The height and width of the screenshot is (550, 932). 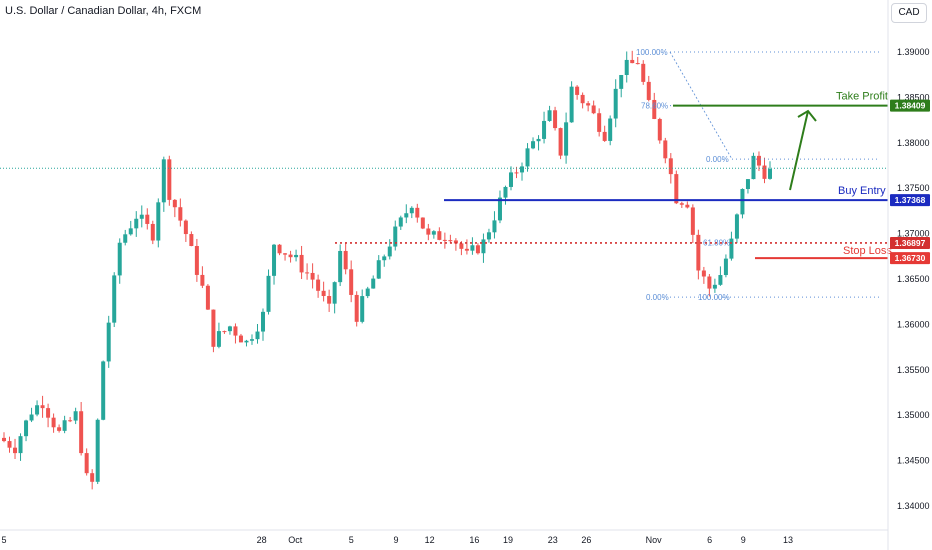 What do you see at coordinates (913, 279) in the screenshot?
I see `price-tick-label: 1.36500` at bounding box center [913, 279].